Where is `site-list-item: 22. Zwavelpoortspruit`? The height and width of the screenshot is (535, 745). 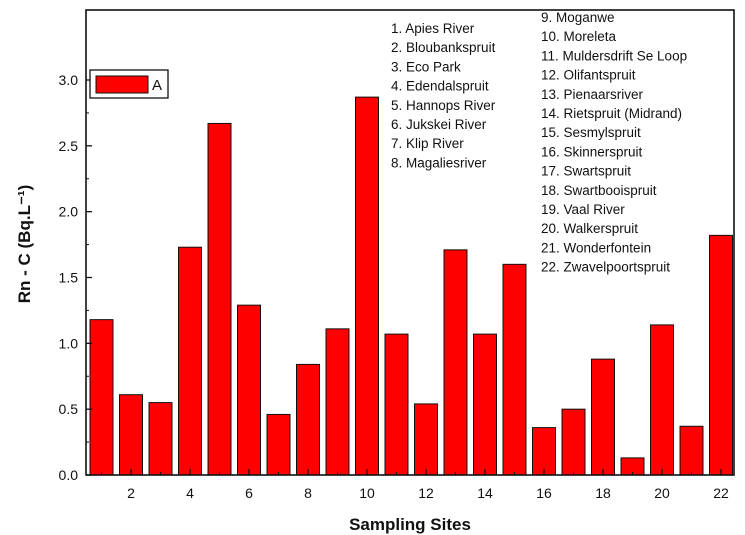 site-list-item: 22. Zwavelpoortspruit is located at coordinates (605, 267).